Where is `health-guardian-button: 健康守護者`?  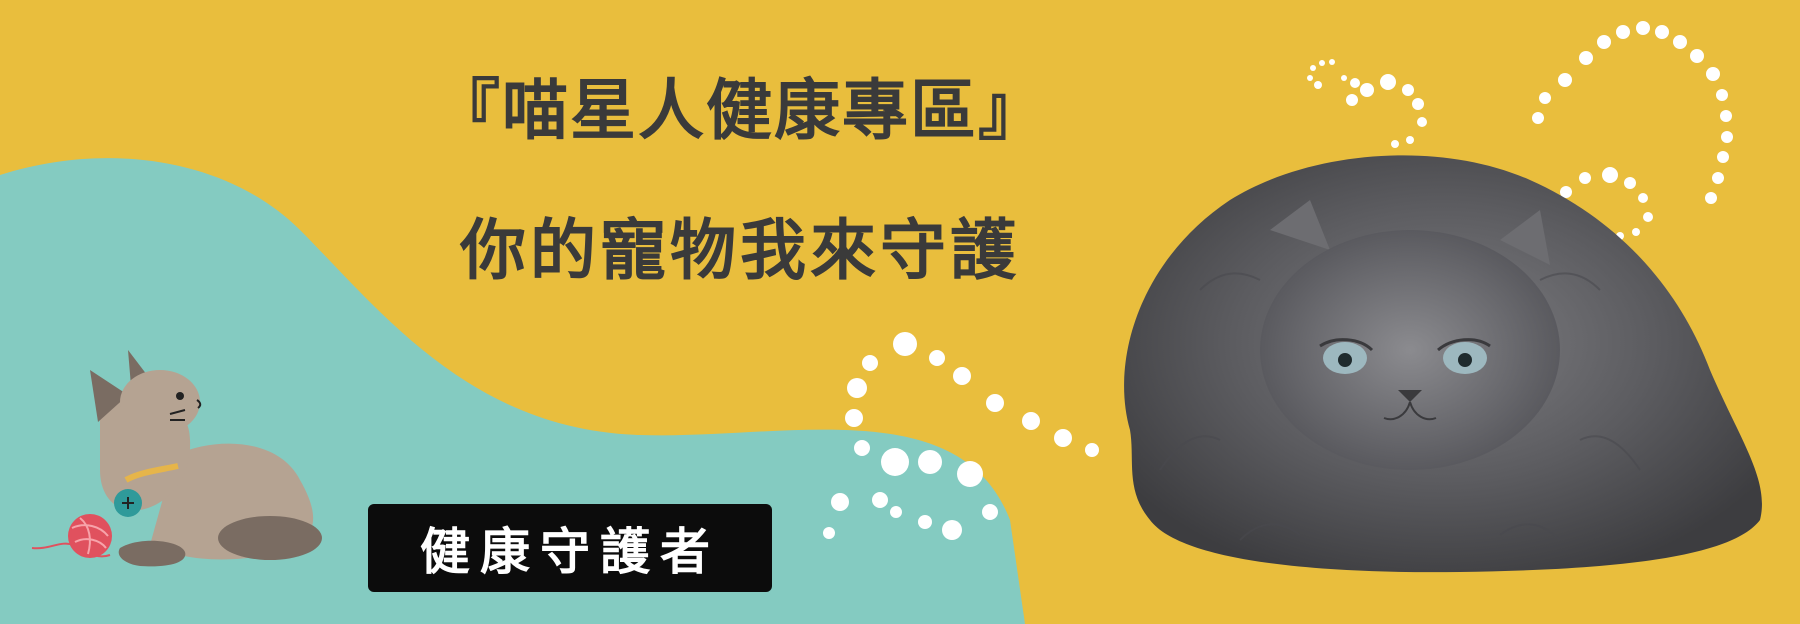
health-guardian-button: 健康守護者 is located at coordinates (570, 548).